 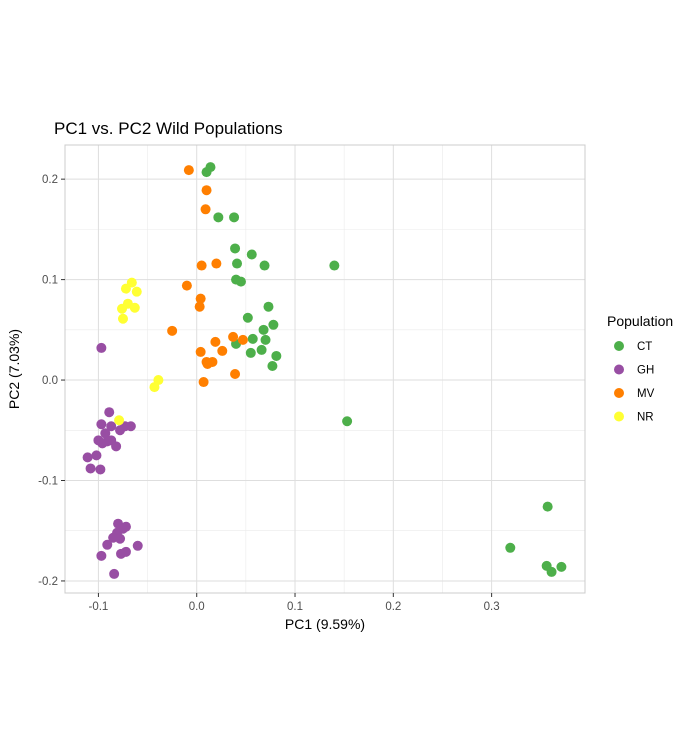 What do you see at coordinates (640, 321) in the screenshot?
I see `legend-title: Population` at bounding box center [640, 321].